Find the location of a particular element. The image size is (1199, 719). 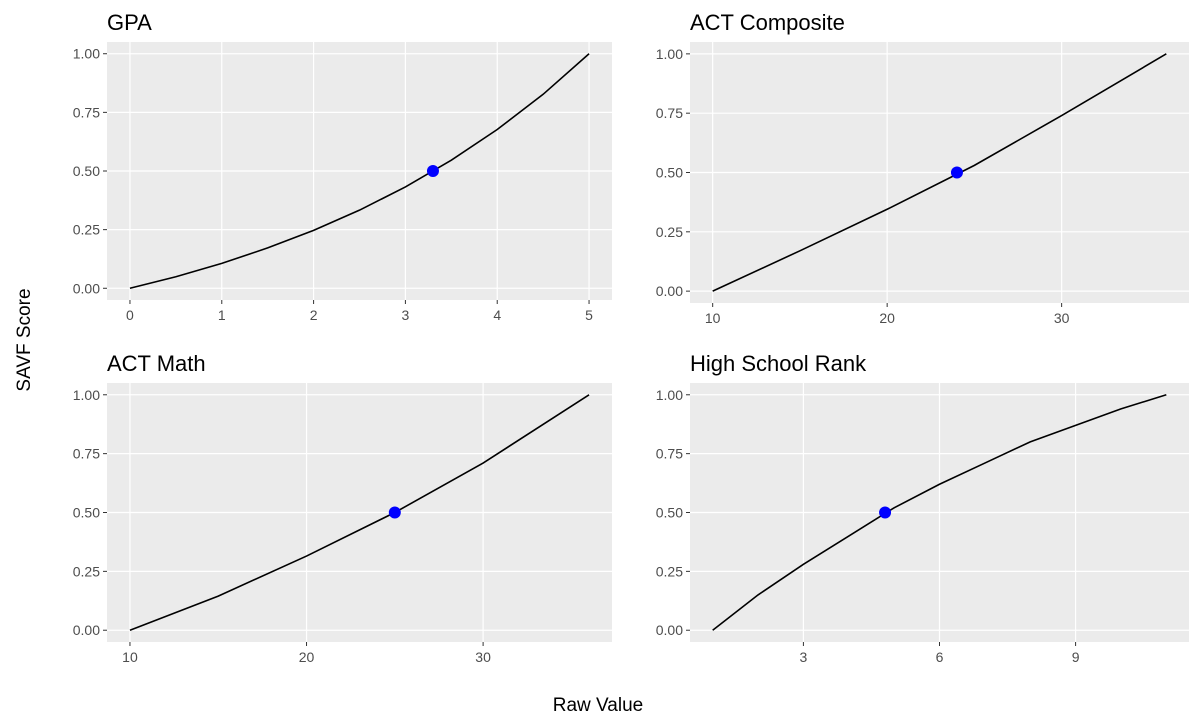

x-tick-label: 9 is located at coordinates (1076, 657).